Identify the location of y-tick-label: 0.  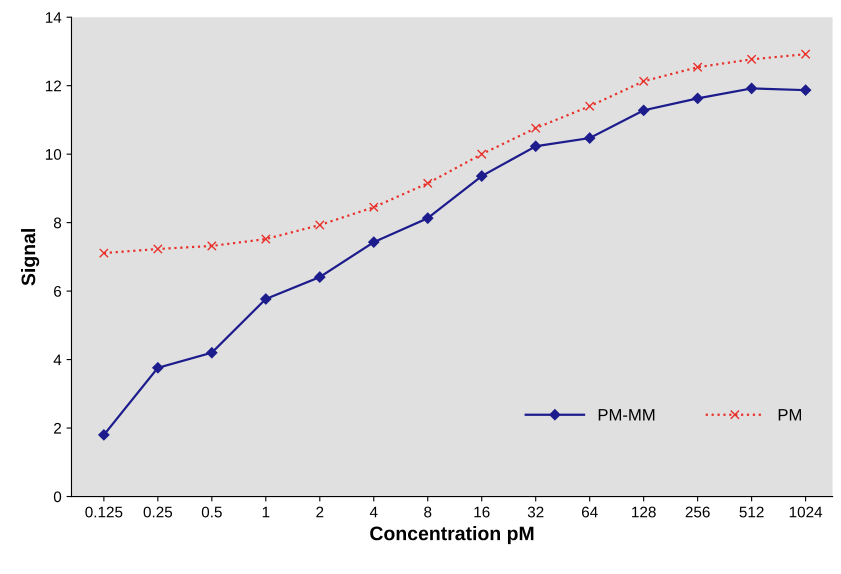
(58, 496).